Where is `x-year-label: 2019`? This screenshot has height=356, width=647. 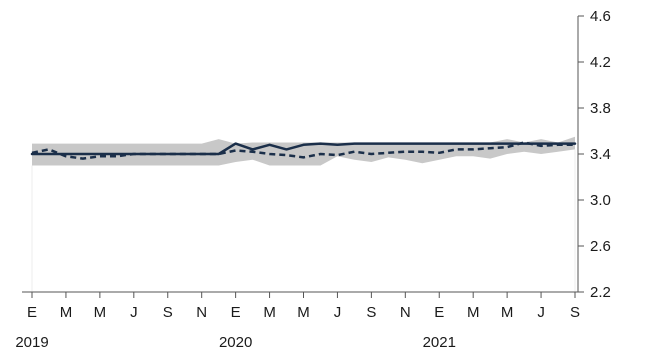 x-year-label: 2019 is located at coordinates (31, 342).